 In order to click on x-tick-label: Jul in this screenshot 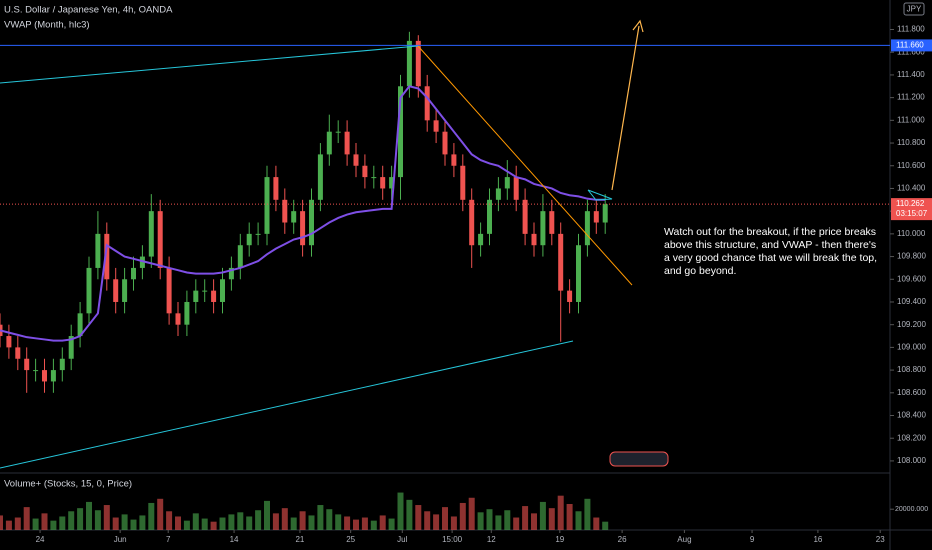, I will do `click(402, 539)`.